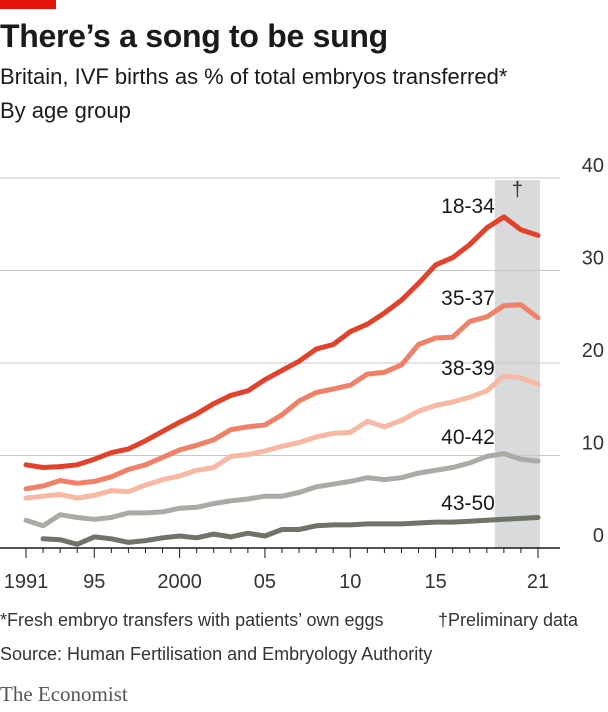 Image resolution: width=608 pixels, height=712 pixels. I want to click on x-tick-label: 95, so click(94, 582).